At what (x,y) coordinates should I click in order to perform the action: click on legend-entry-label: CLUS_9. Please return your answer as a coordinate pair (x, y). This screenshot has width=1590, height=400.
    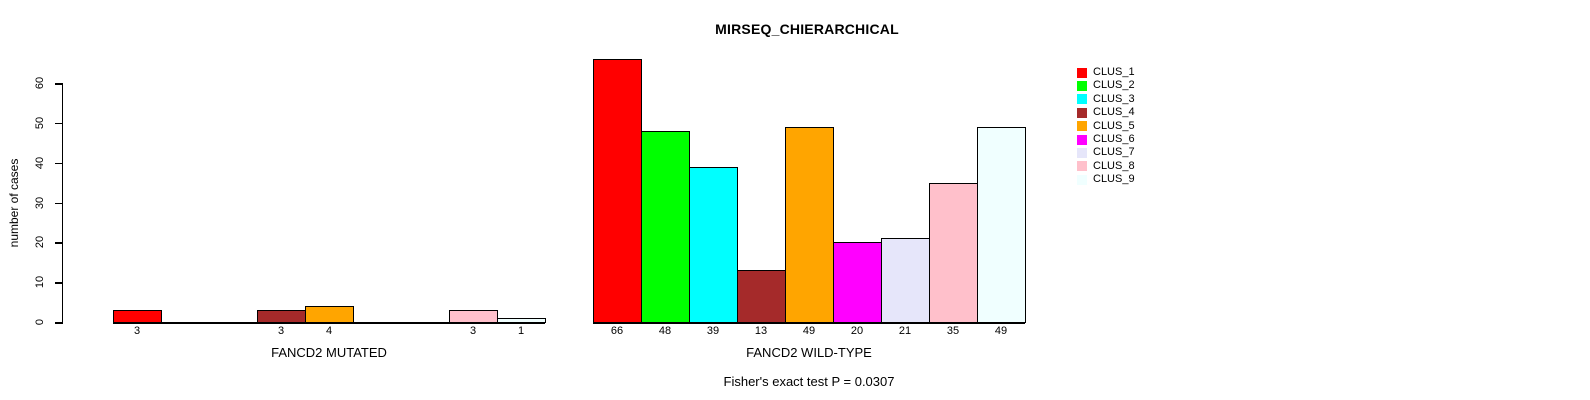
    Looking at the image, I should click on (1114, 179).